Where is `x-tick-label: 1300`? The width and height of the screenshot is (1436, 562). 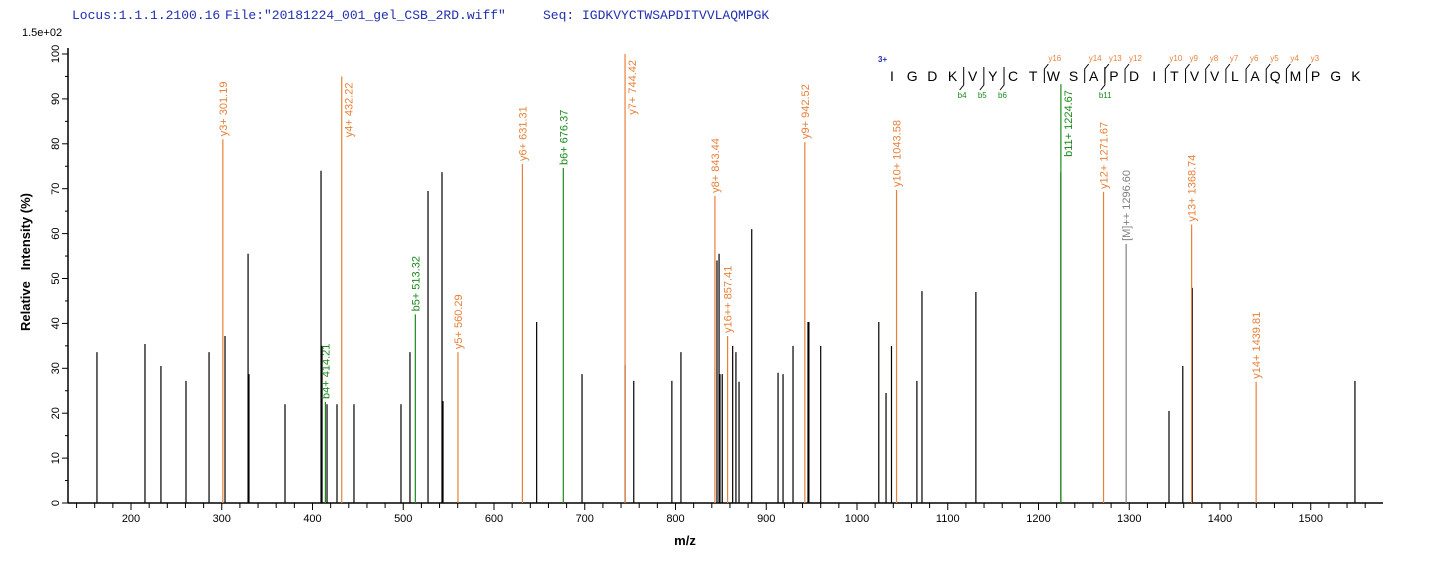
x-tick-label: 1300 is located at coordinates (1129, 519).